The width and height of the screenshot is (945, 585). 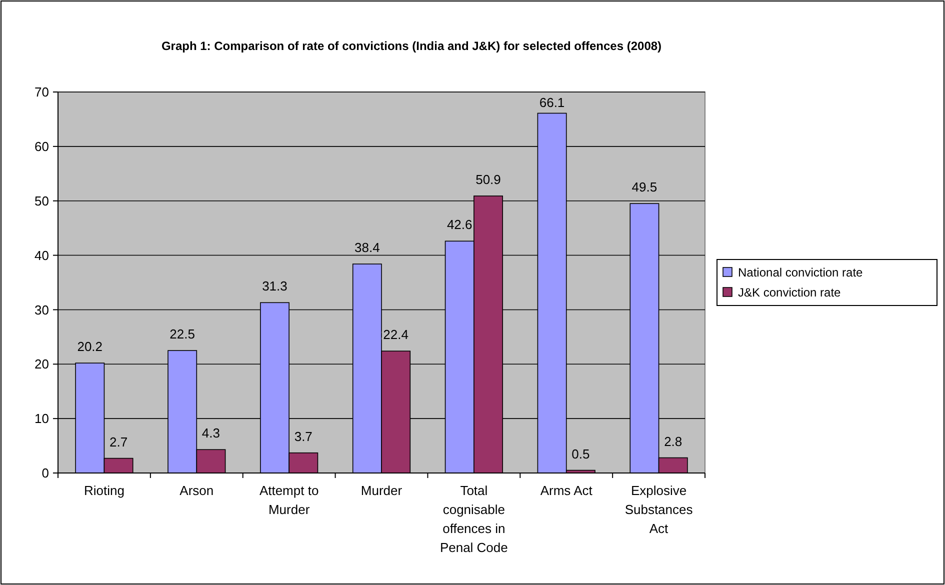 What do you see at coordinates (90, 346) in the screenshot?
I see `data-label: 20.2` at bounding box center [90, 346].